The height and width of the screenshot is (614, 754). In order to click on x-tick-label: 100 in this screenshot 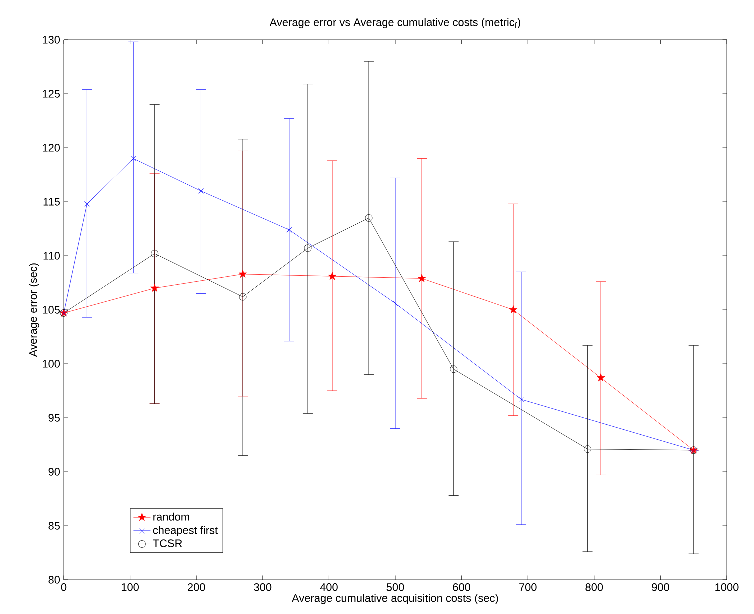, I will do `click(130, 588)`.